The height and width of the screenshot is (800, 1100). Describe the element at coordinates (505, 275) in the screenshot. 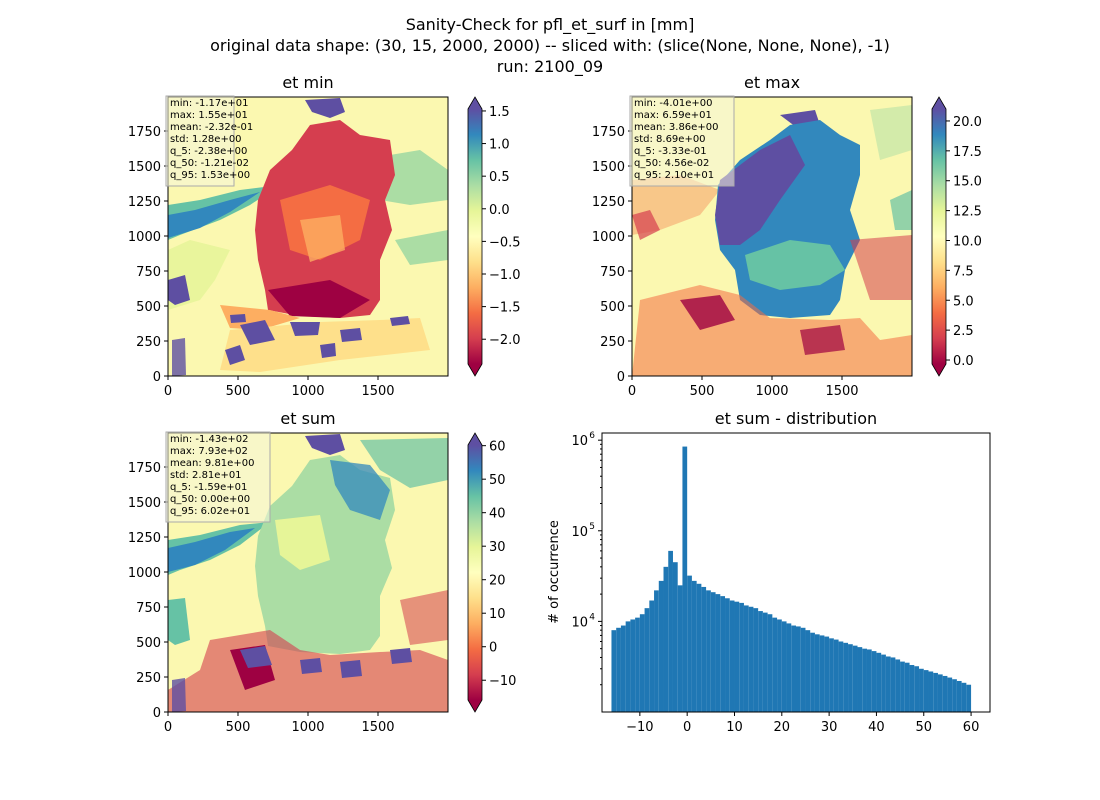

I see `colorbar-tick-label: −1.0` at that location.